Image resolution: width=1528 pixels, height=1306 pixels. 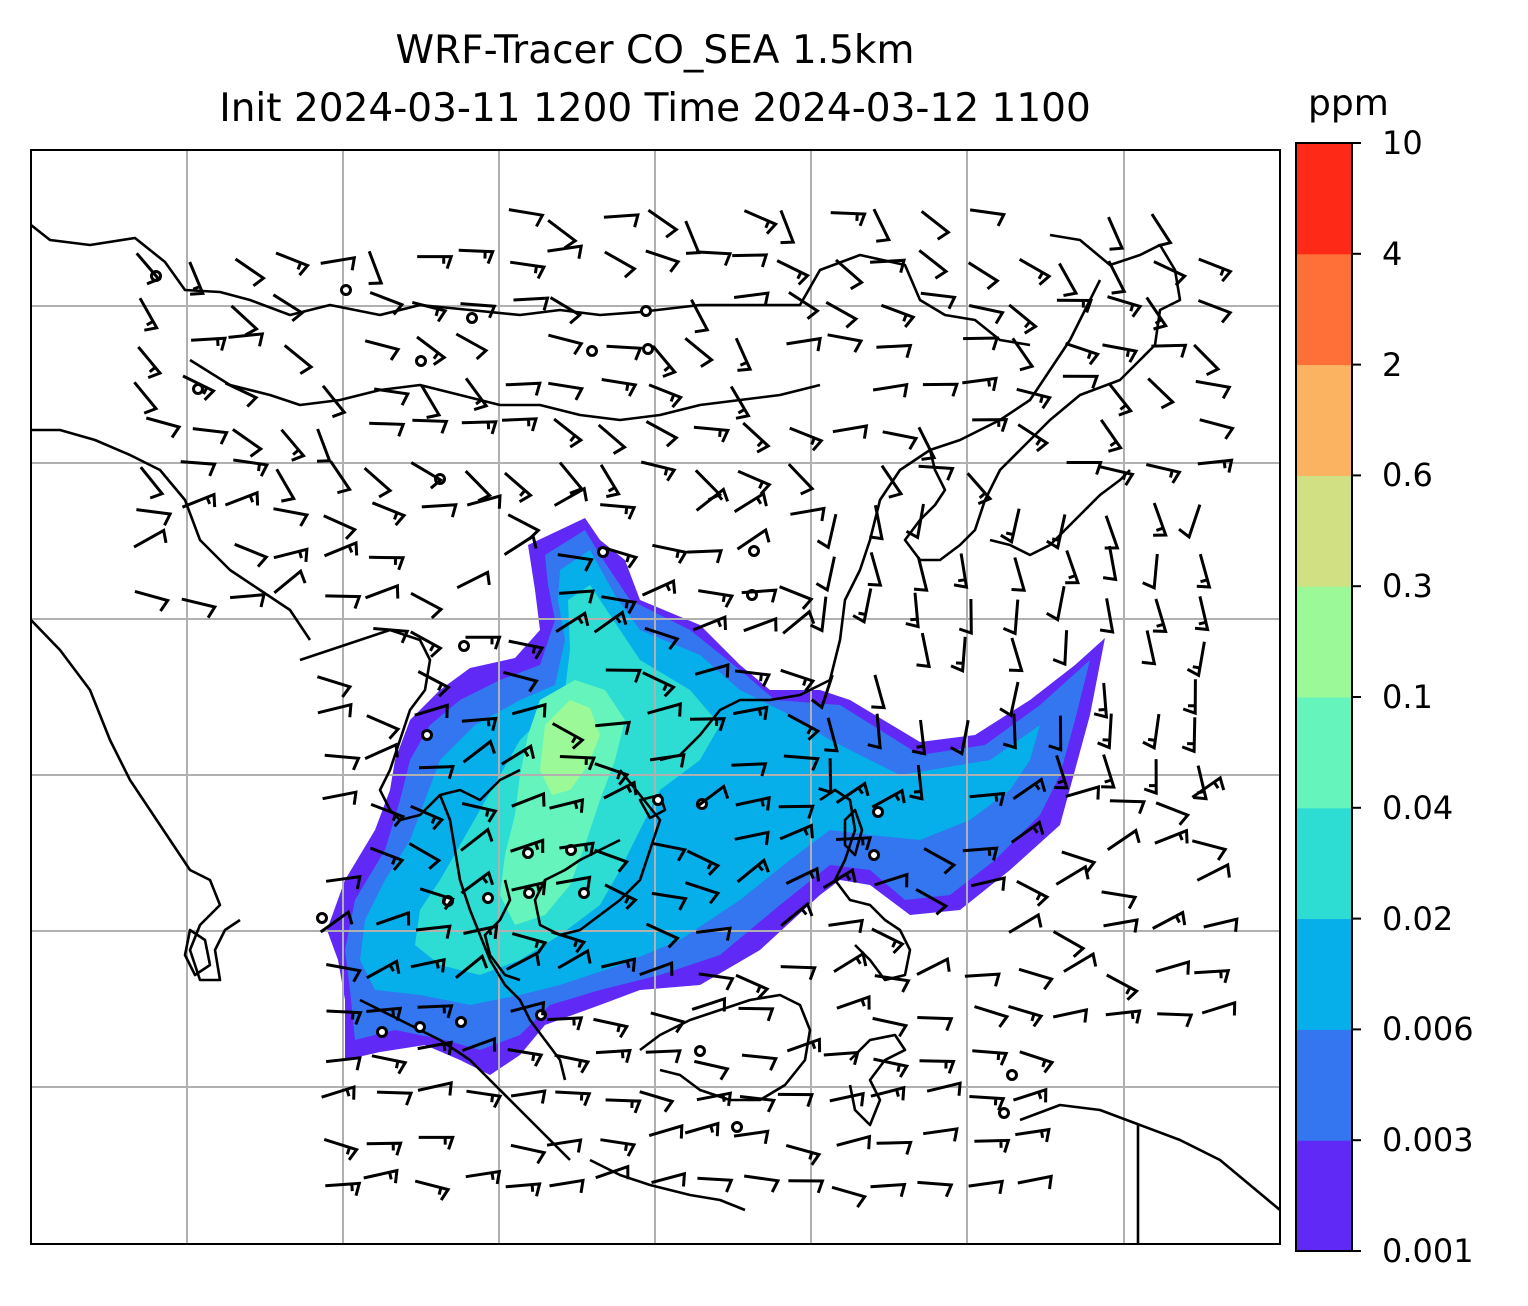 What do you see at coordinates (465, 1079) in the screenshot?
I see `coast-sumatra` at bounding box center [465, 1079].